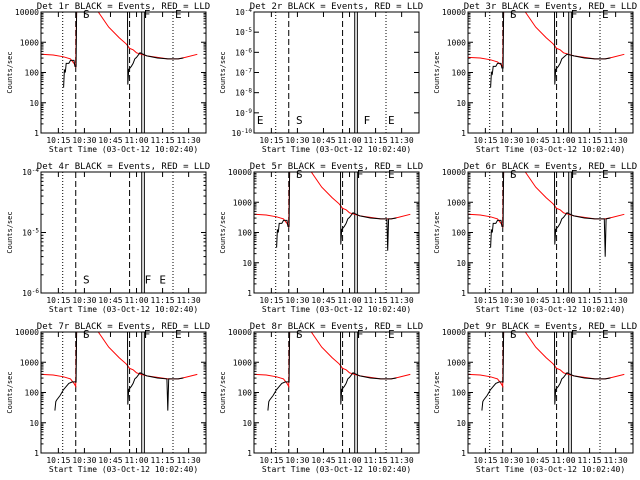 This screenshot has height=480, width=640. I want to click on y-tick-label: 10⁻⁸, so click(243, 93).